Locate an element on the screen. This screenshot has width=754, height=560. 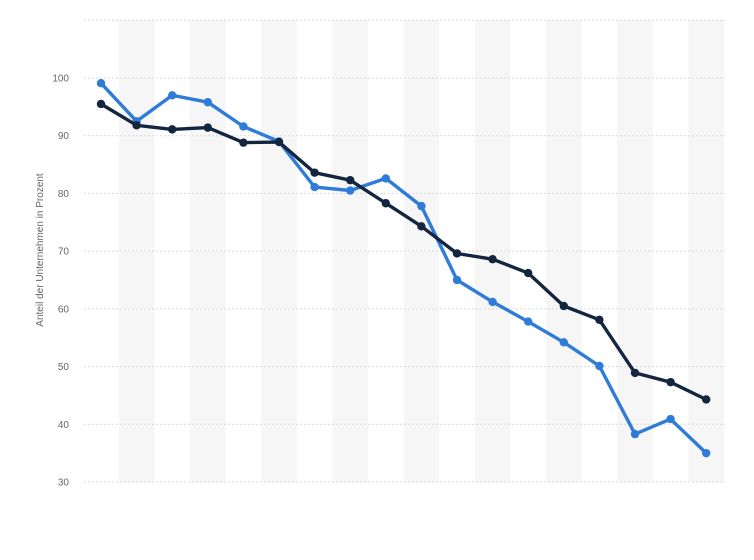
y-axis-ticks: 30 40 50 60 70 80 90 100 is located at coordinates (60, 281).